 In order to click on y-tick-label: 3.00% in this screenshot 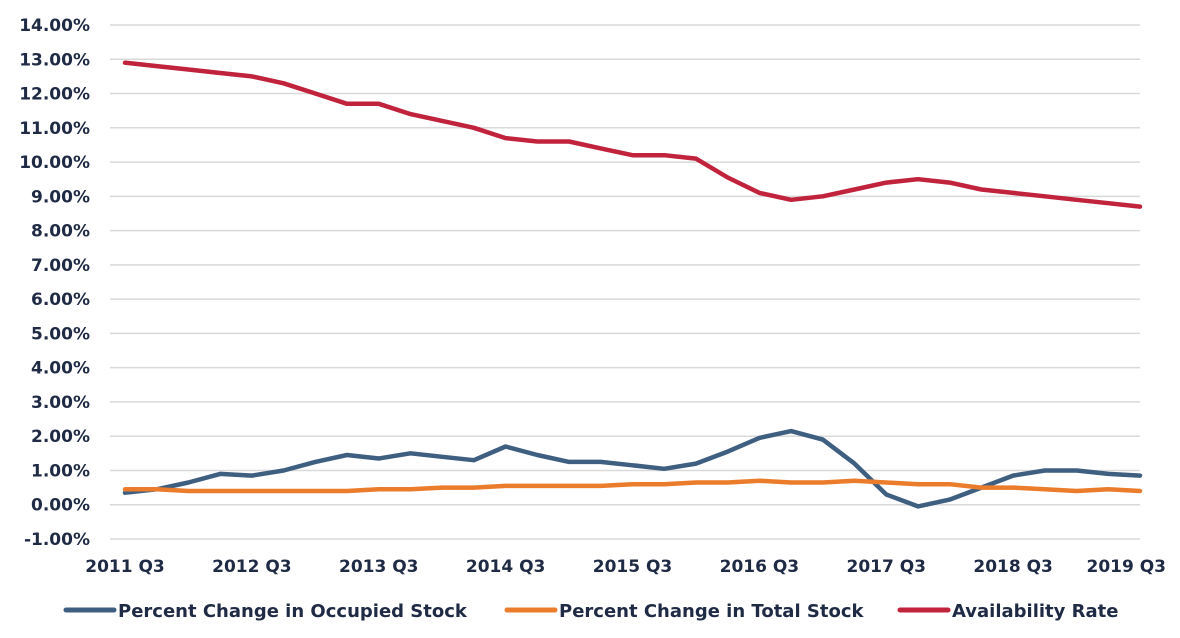, I will do `click(60, 403)`.